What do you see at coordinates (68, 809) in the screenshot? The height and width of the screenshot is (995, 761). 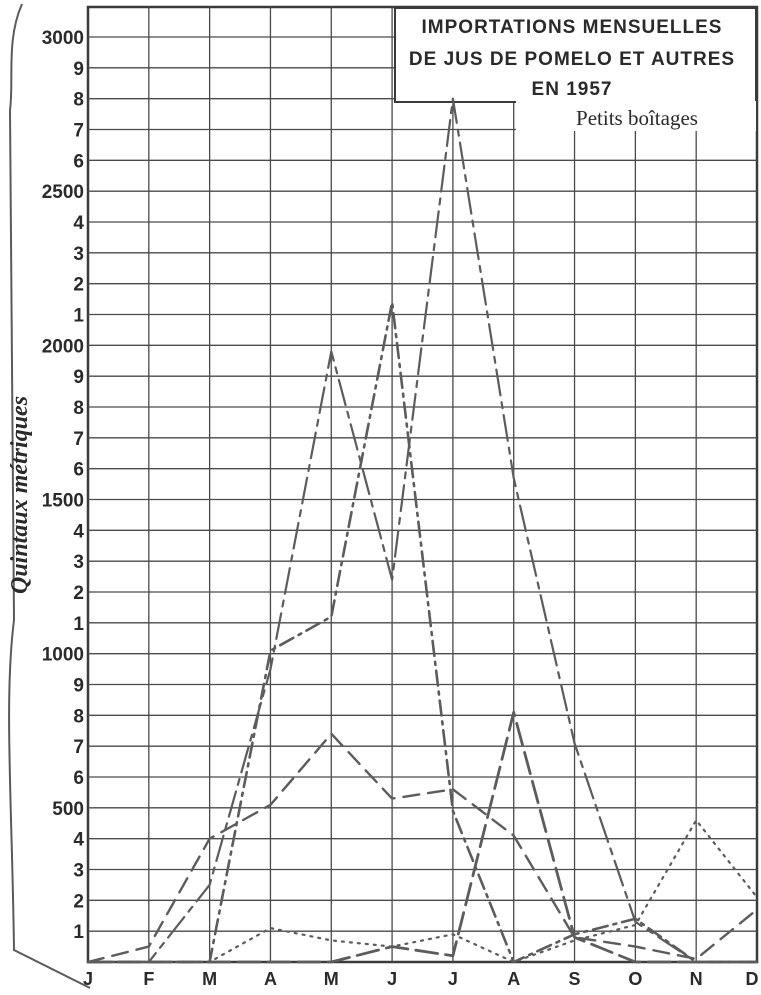 I see `y-tick-label: 500` at bounding box center [68, 809].